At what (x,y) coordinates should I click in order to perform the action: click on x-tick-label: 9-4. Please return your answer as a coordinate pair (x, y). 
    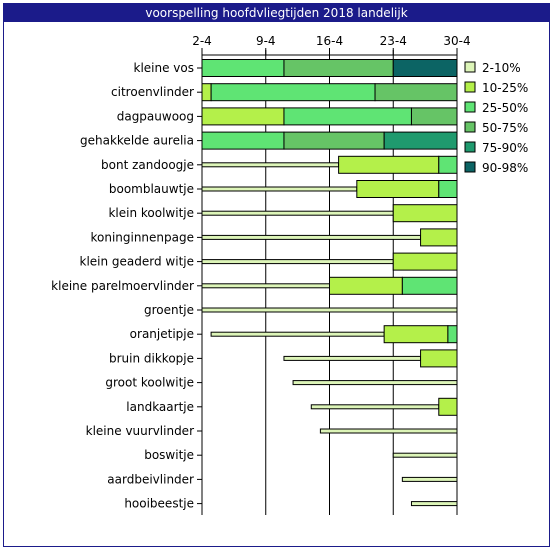
    Looking at the image, I should click on (266, 41).